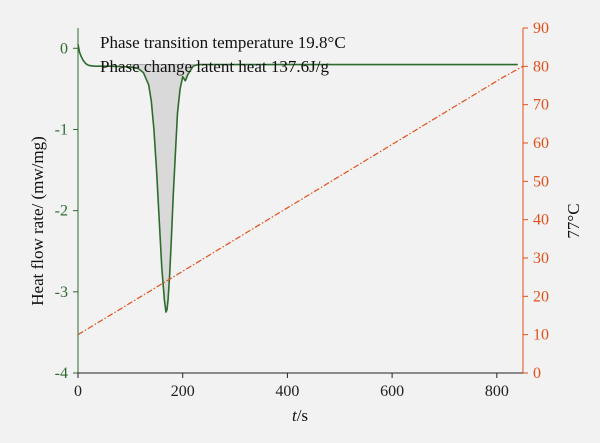  I want to click on x-tick-label: 600, so click(392, 391).